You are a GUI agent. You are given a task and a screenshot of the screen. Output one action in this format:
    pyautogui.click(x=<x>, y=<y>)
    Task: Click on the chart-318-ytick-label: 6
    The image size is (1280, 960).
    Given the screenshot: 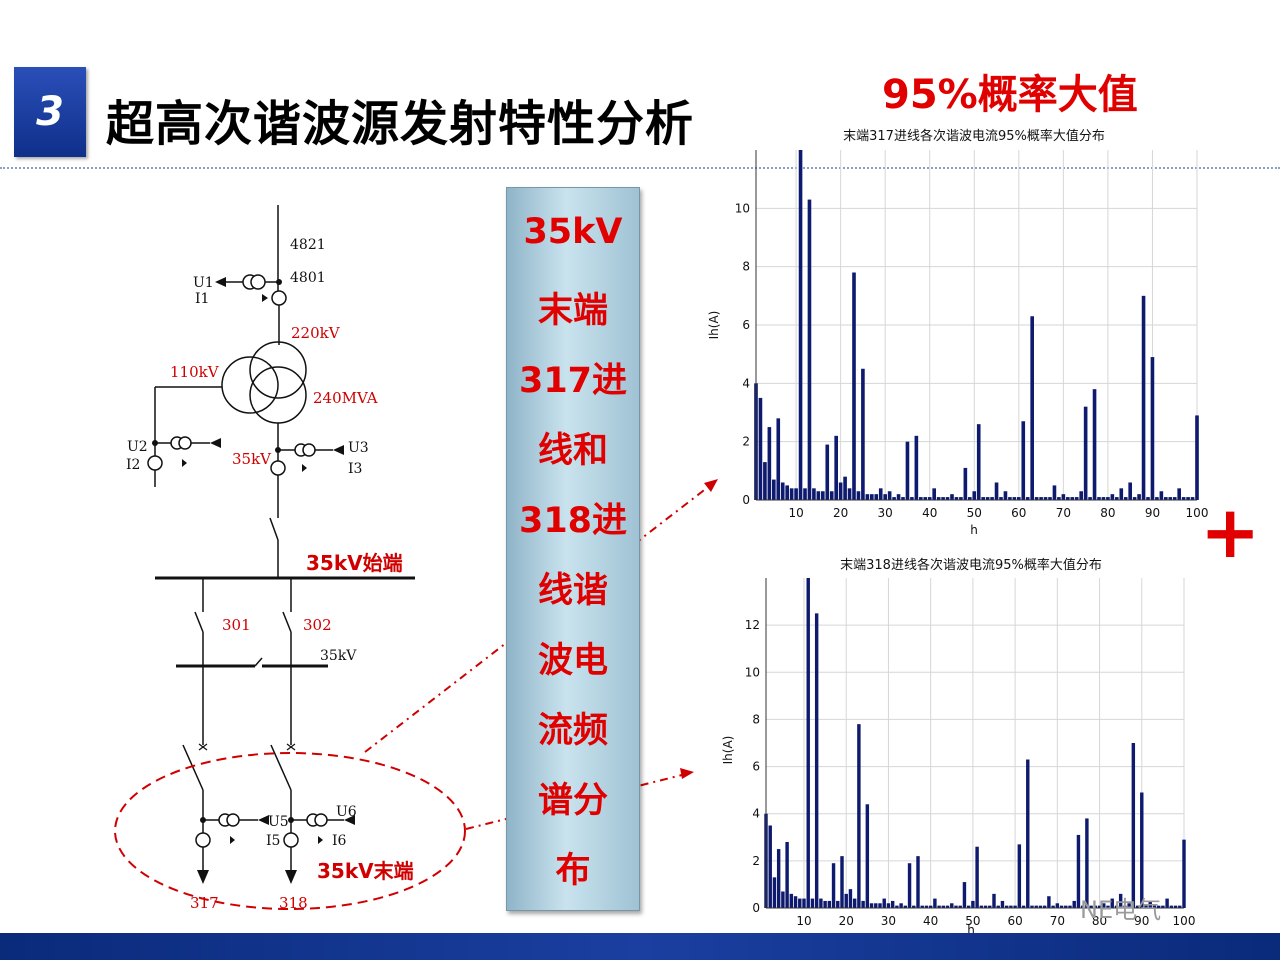 What is the action you would take?
    pyautogui.click(x=756, y=767)
    